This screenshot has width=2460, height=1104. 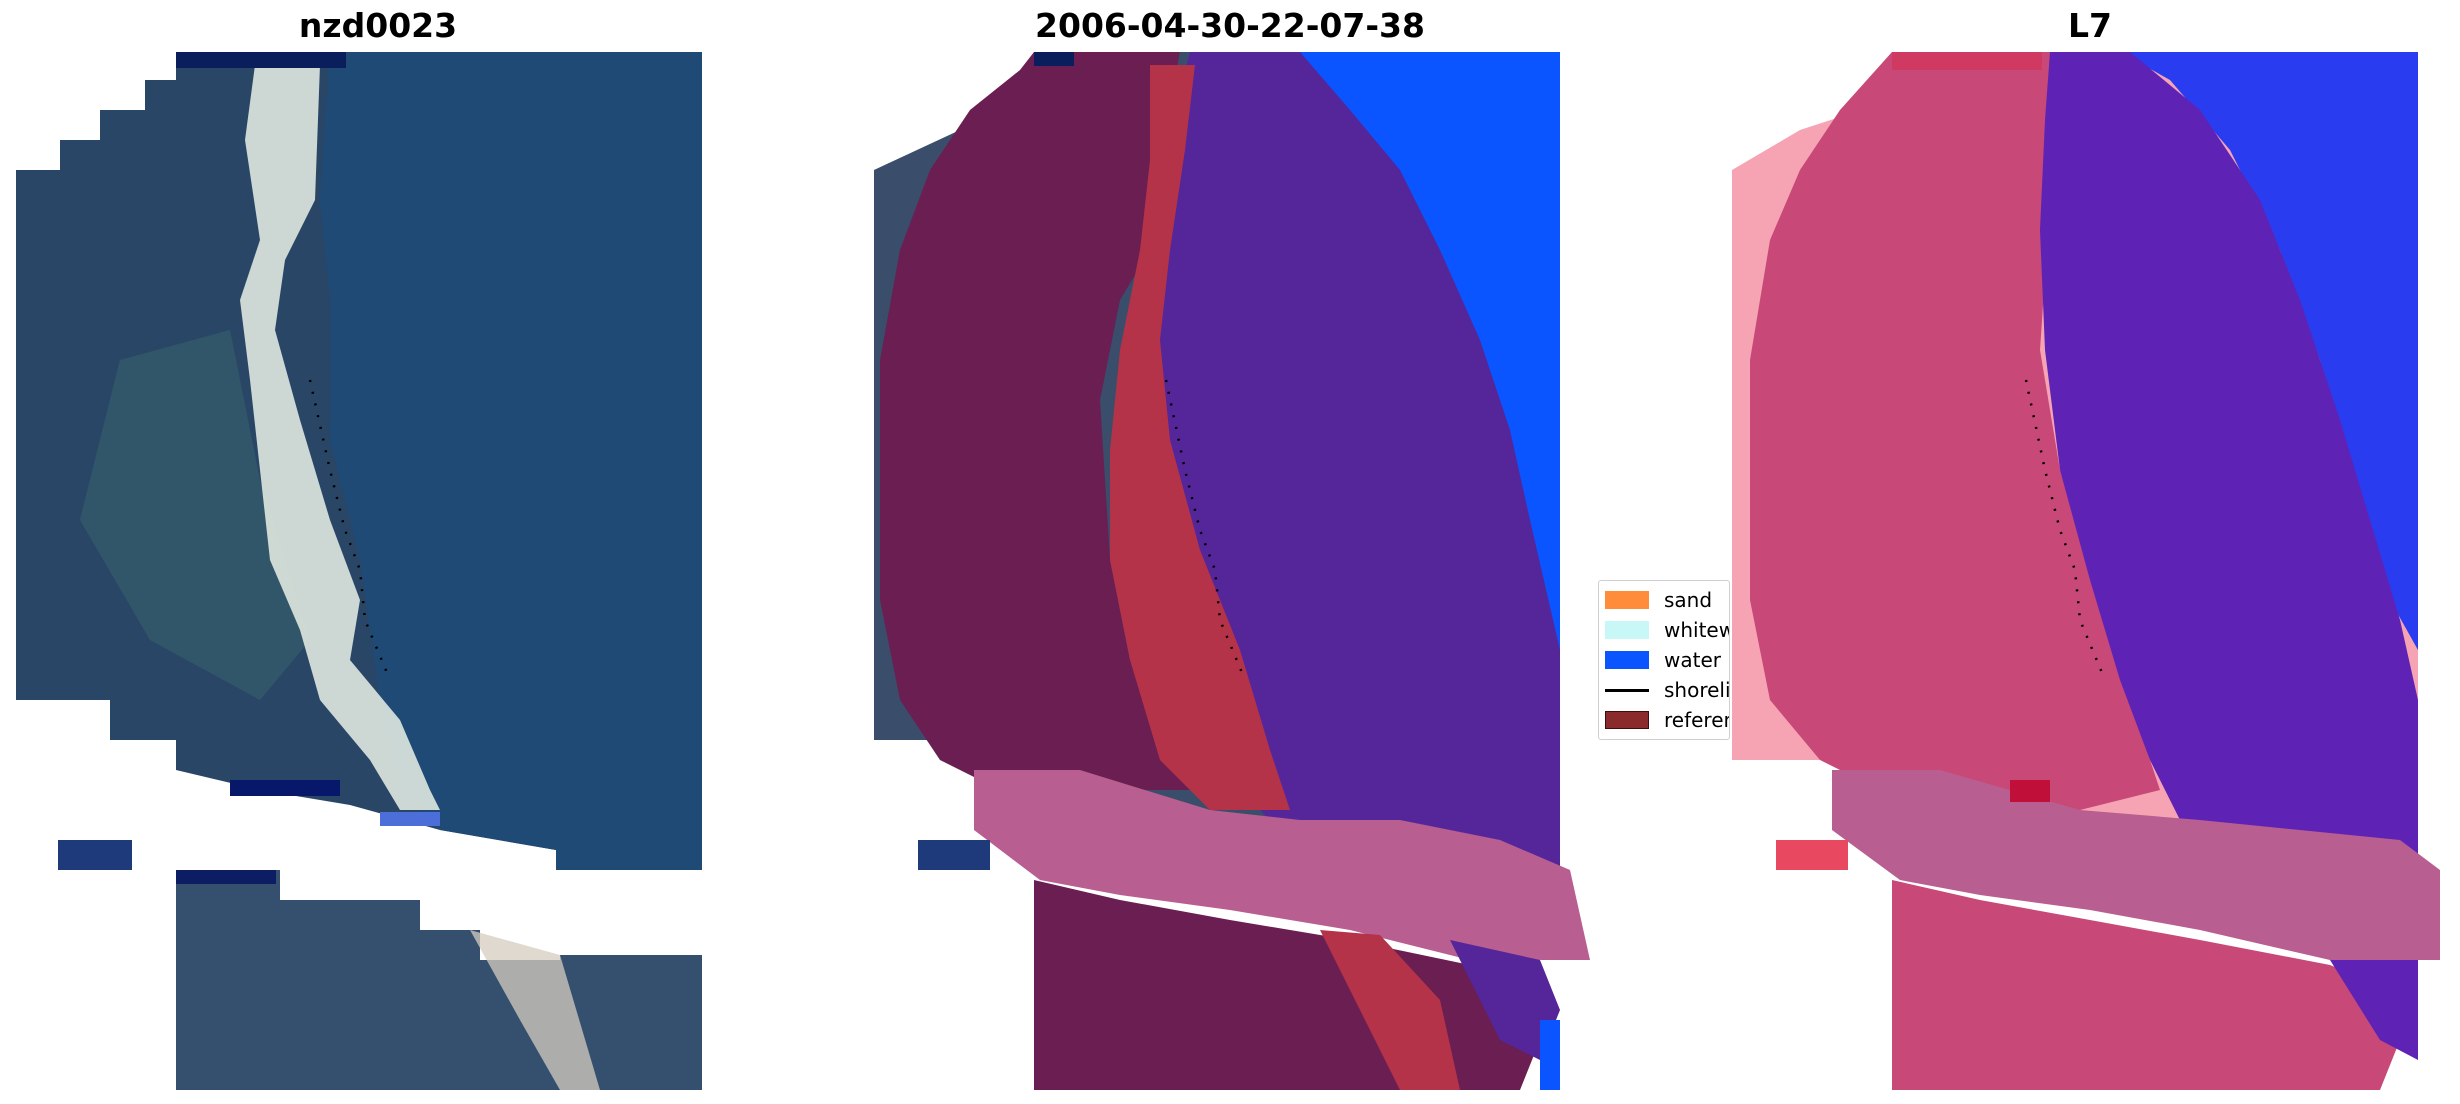 What do you see at coordinates (1692, 660) in the screenshot?
I see `legend-label: water` at bounding box center [1692, 660].